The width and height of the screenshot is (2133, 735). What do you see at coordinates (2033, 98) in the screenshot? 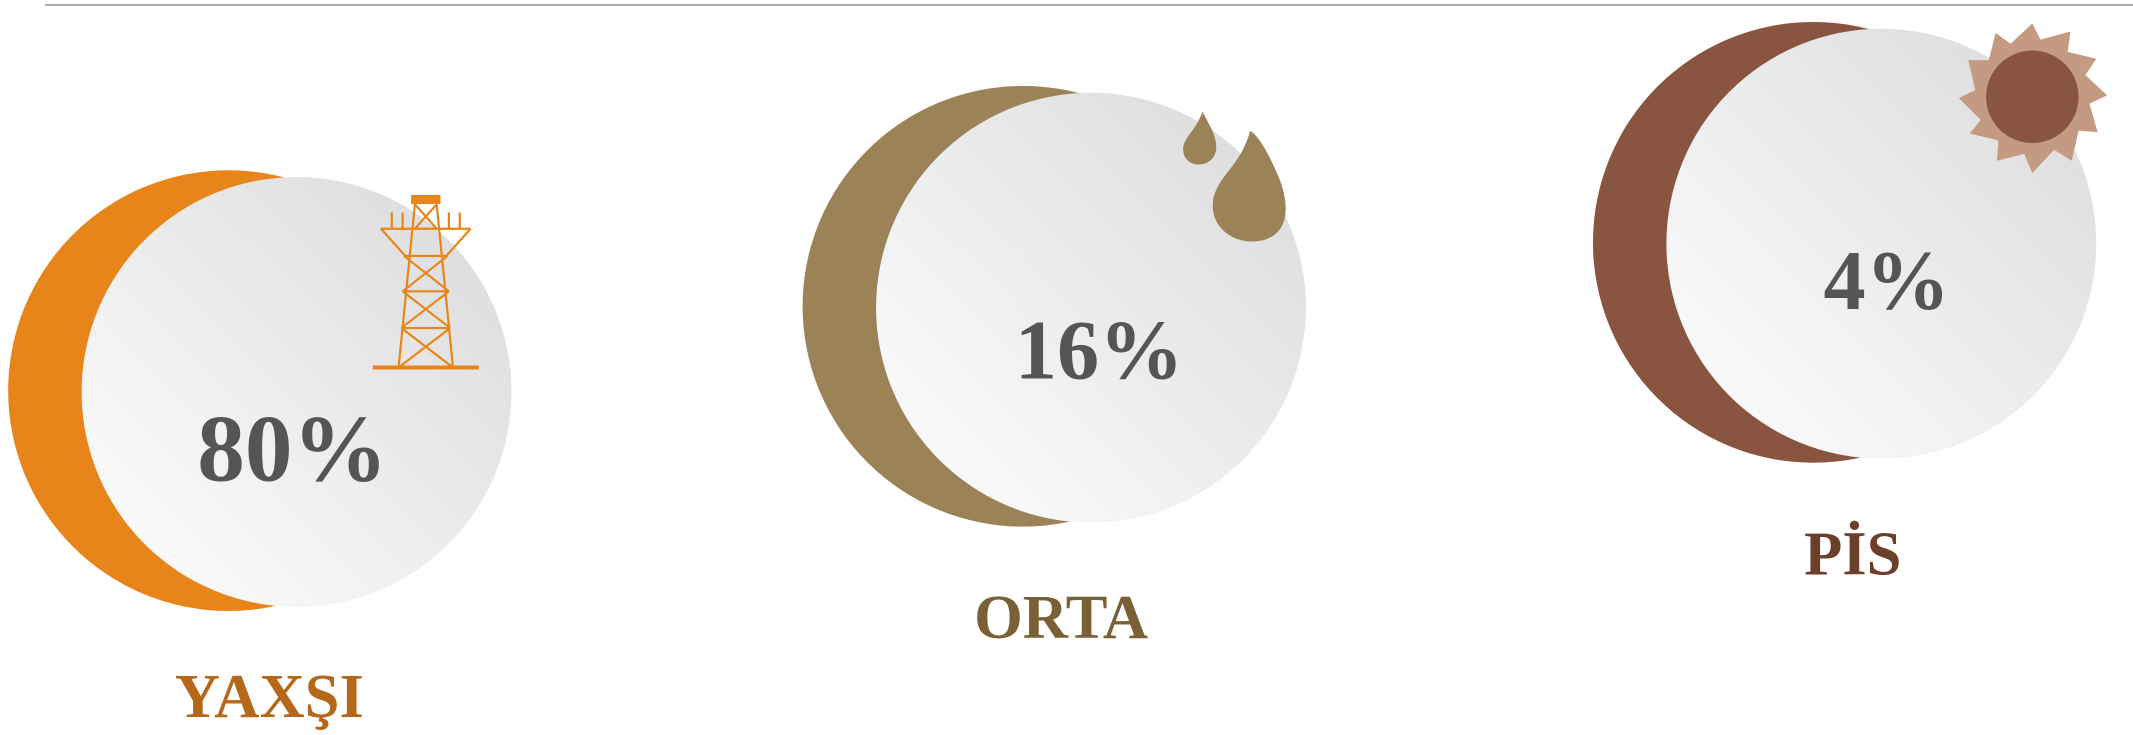
I see `sun-icon` at bounding box center [2033, 98].